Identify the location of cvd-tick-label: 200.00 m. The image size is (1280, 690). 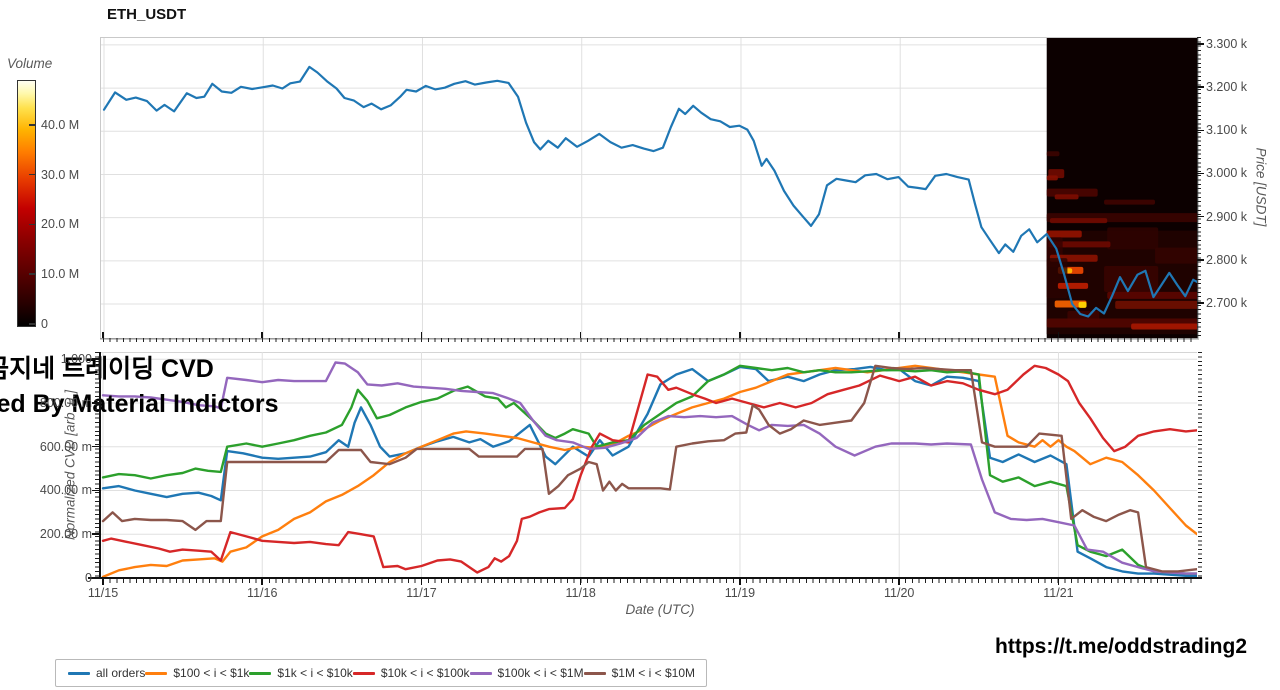
(65, 534).